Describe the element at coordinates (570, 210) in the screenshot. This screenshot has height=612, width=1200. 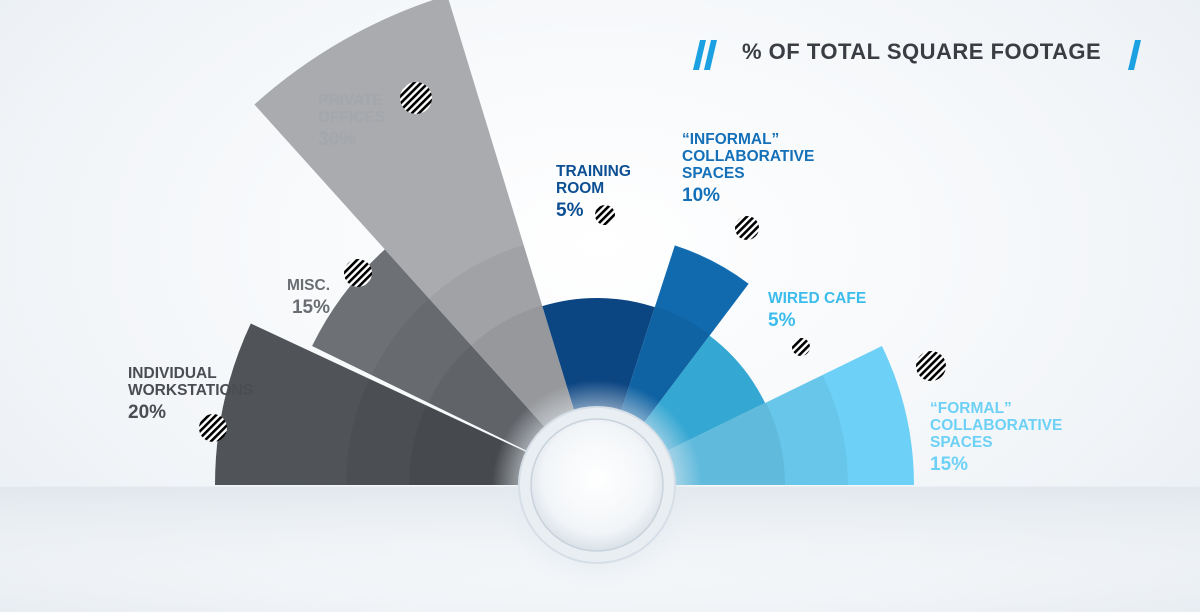
I see `label-training-room-percent: 5%` at that location.